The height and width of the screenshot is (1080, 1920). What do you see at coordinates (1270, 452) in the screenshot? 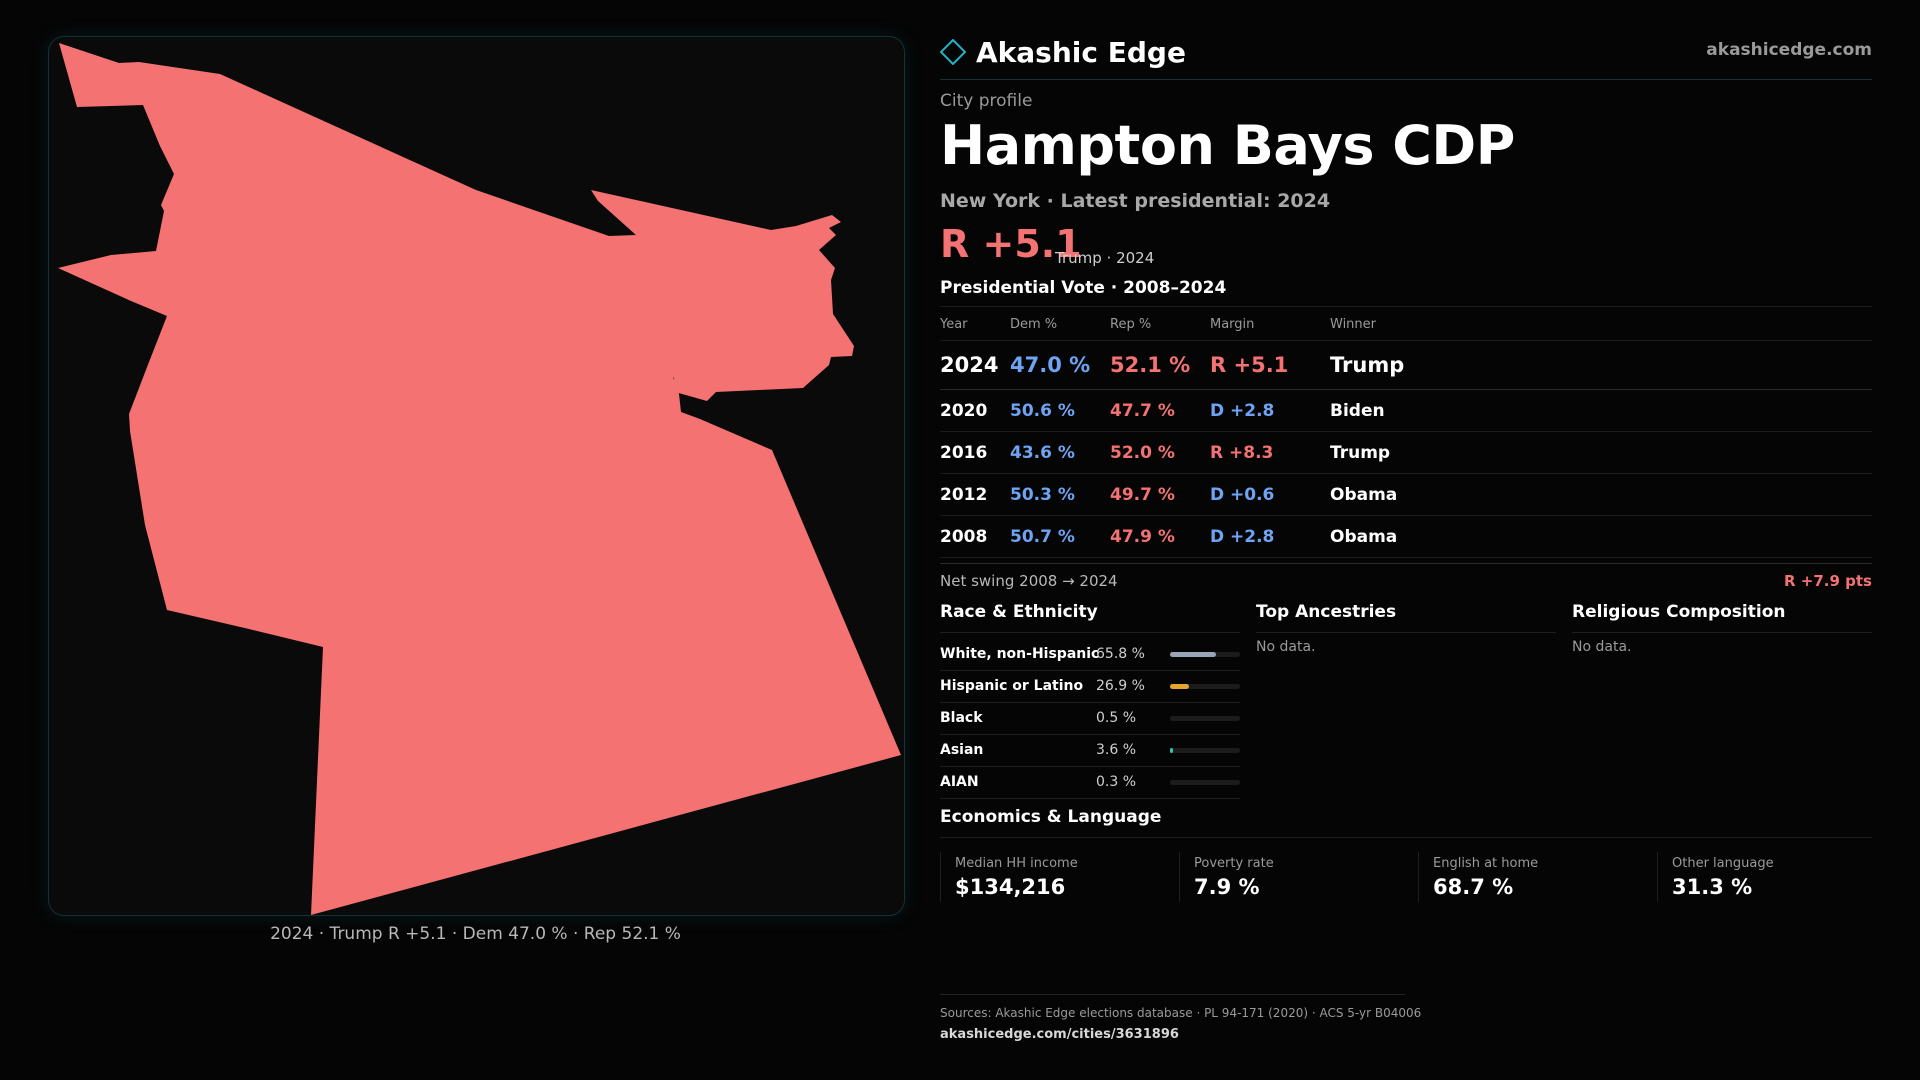
I see `margin-cell: R +8.3` at bounding box center [1270, 452].